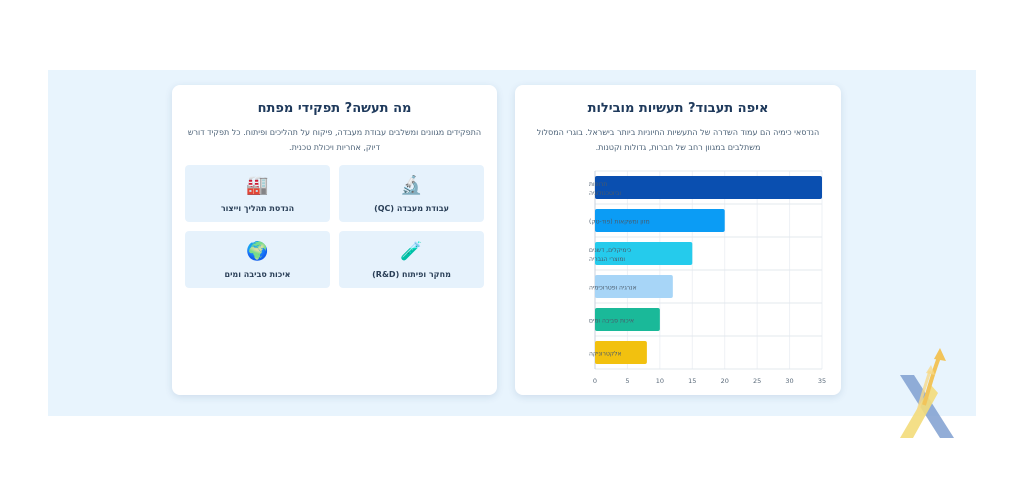 The height and width of the screenshot is (488, 1024). Describe the element at coordinates (257, 251) in the screenshot. I see `globe-icon: 🌍` at that location.